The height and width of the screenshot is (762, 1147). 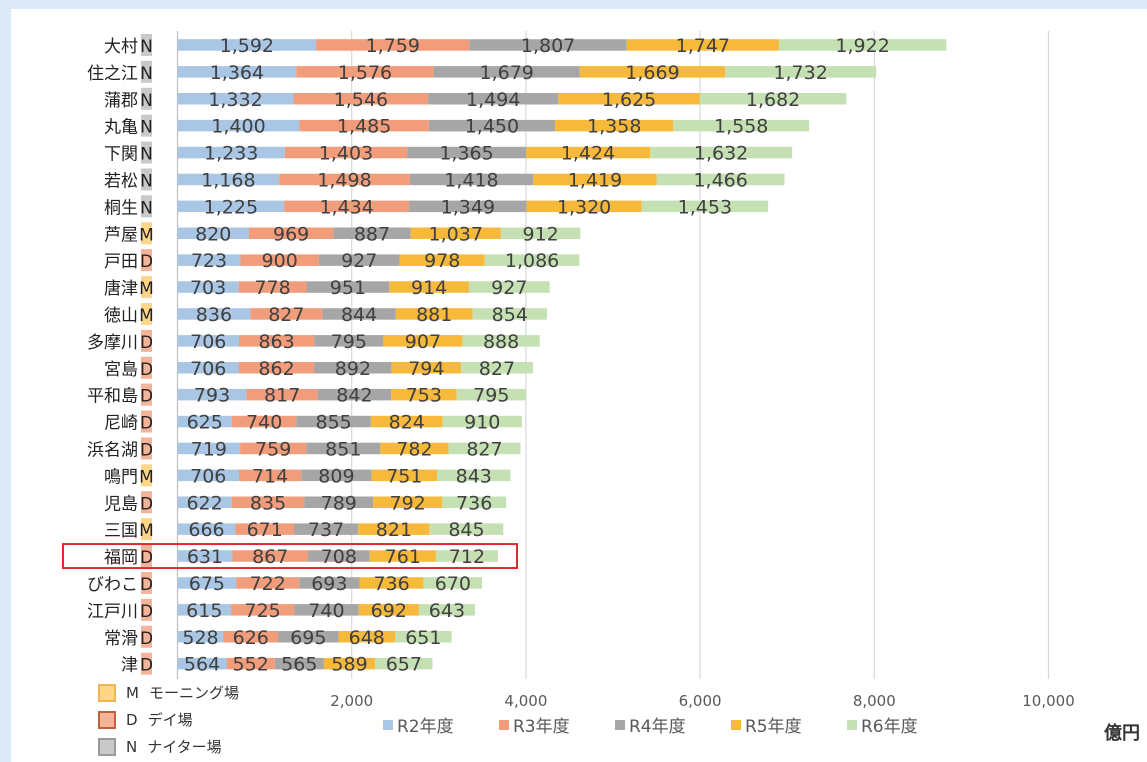 I want to click on series-legend-label: R4年度, so click(x=657, y=727).